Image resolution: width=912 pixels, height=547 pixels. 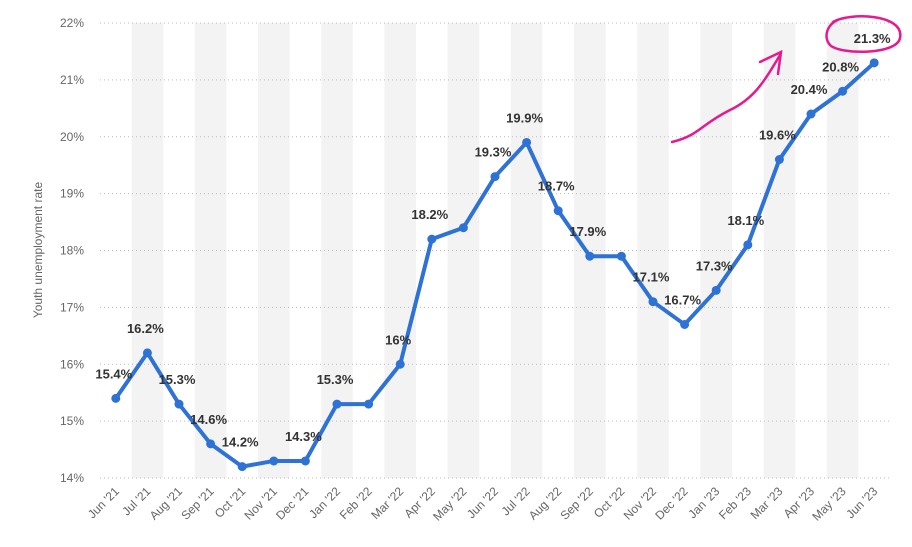 I want to click on data-label: 16.2%, so click(x=145, y=328).